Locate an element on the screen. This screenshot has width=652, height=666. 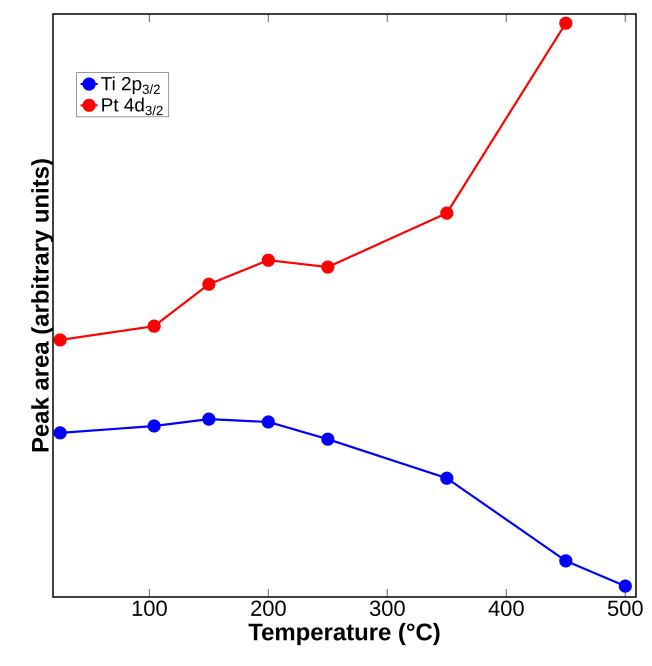
legend-label: Ti 2p$_{3/2}$ is located at coordinates (130, 85).